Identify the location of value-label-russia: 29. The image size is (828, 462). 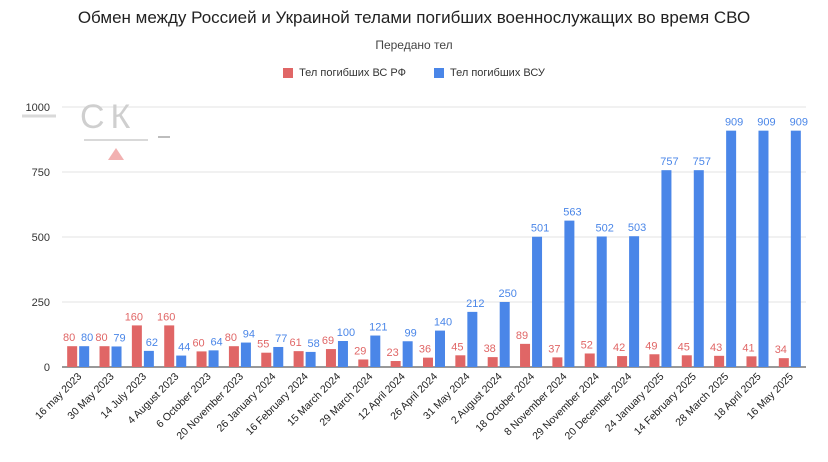
(360, 351).